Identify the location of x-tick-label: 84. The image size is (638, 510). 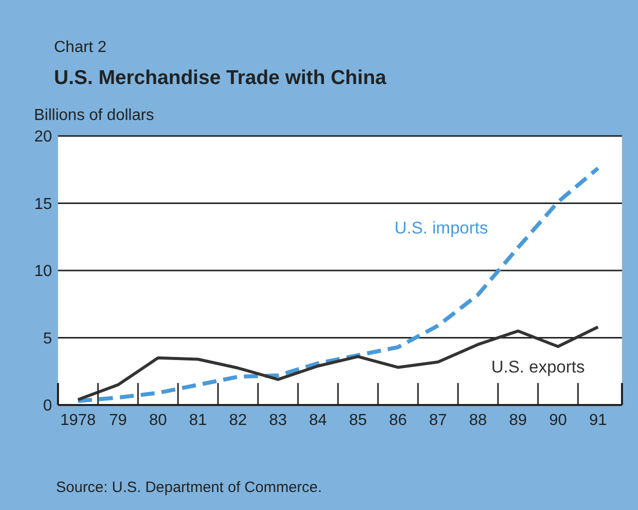
(318, 420).